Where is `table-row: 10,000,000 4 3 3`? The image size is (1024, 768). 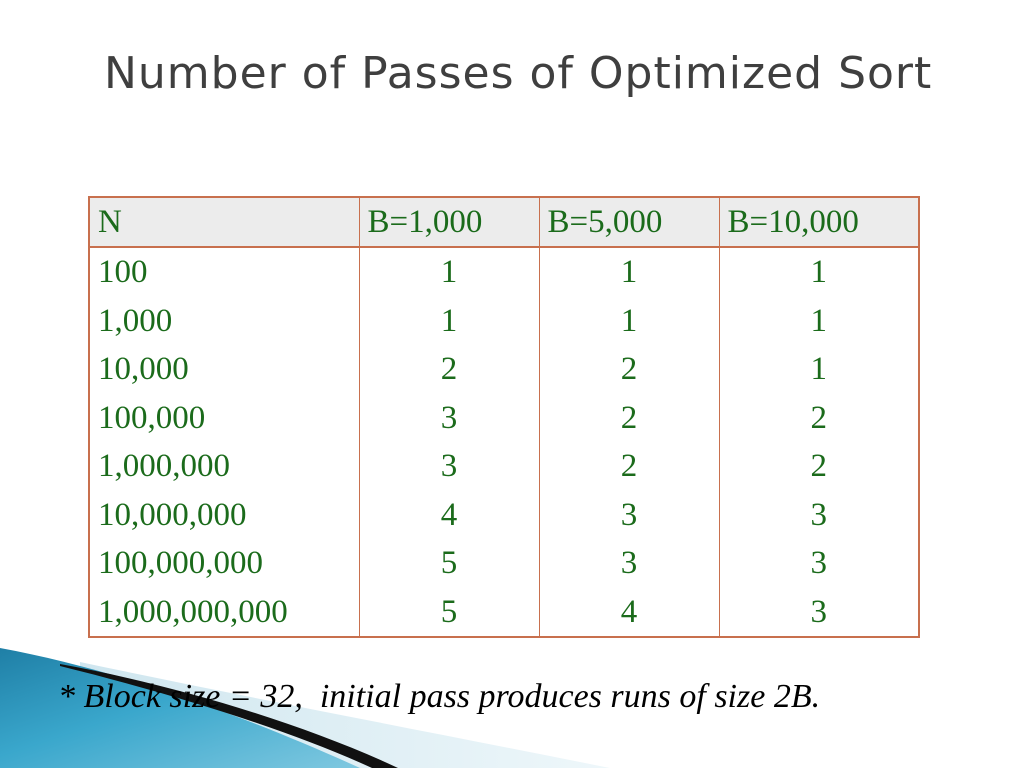 table-row: 10,000,000 4 3 3 is located at coordinates (504, 514).